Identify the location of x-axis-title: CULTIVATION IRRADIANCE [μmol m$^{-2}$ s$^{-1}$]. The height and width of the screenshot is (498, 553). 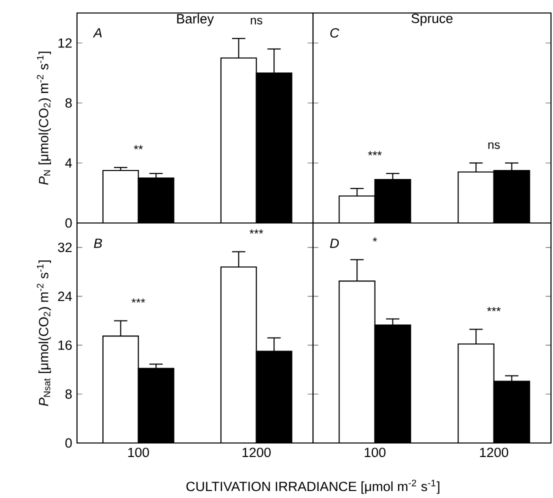
(313, 487).